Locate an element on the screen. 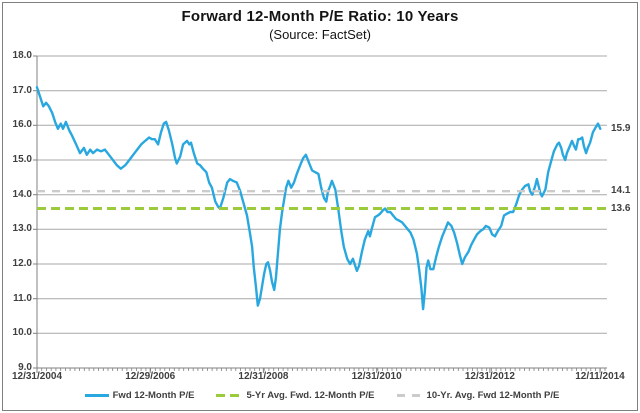  y-axis-tick-label: 13.0 is located at coordinates (22, 229).